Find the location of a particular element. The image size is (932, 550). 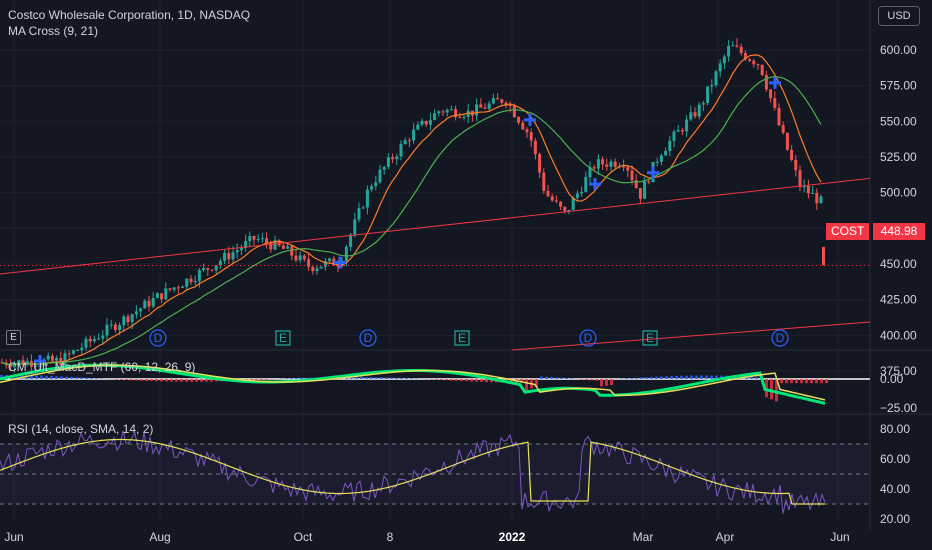

price-axis-label: 450.00 is located at coordinates (898, 264).